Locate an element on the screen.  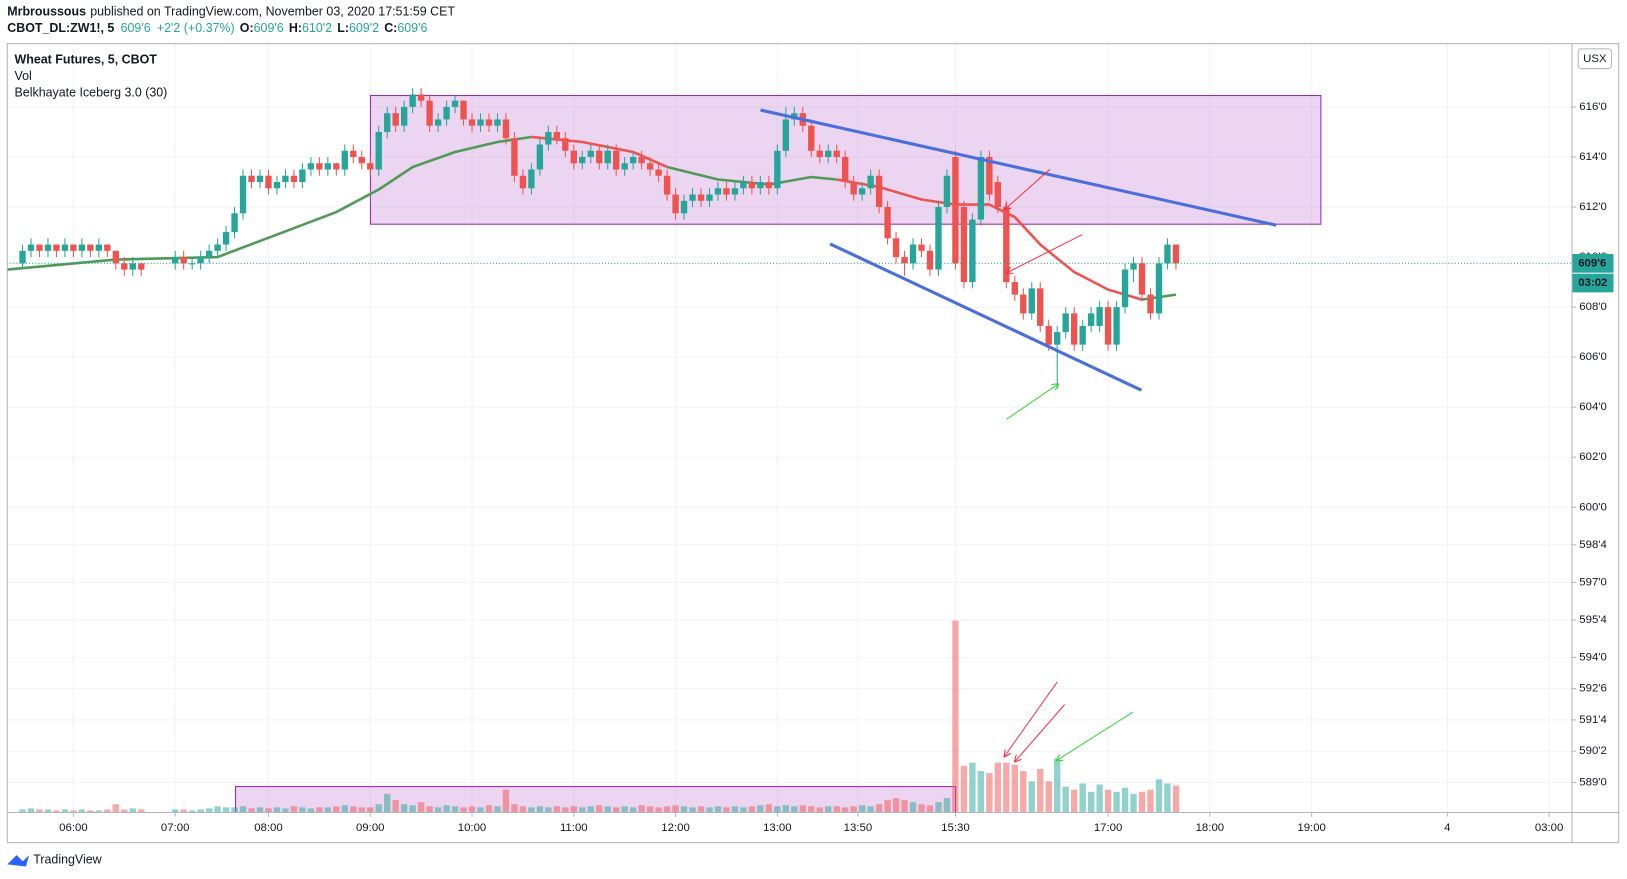
symbol: CBOT_DL:ZW1!, 5 is located at coordinates (60, 28).